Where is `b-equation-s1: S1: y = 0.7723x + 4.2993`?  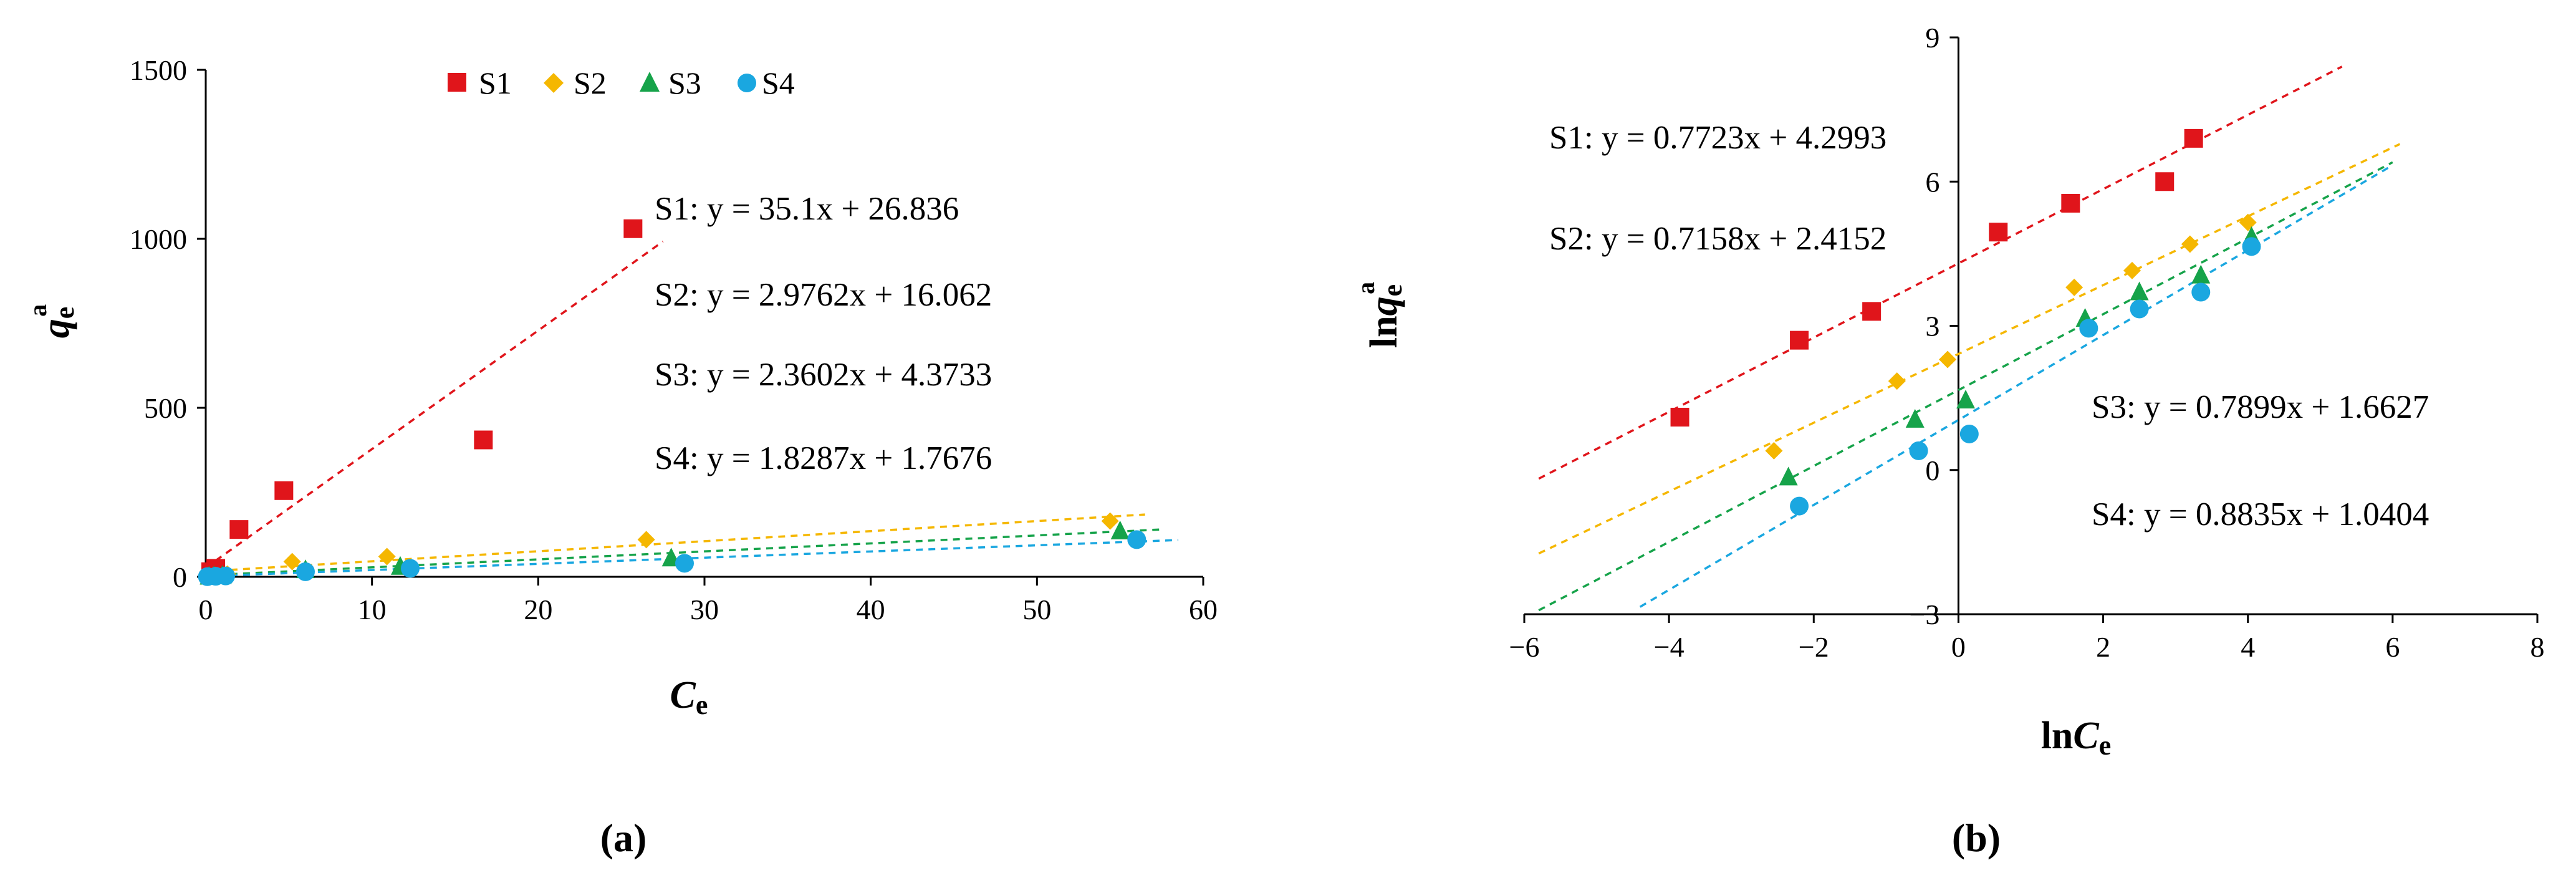
b-equation-s1: S1: y = 0.7723x + 4.2993 is located at coordinates (1717, 138).